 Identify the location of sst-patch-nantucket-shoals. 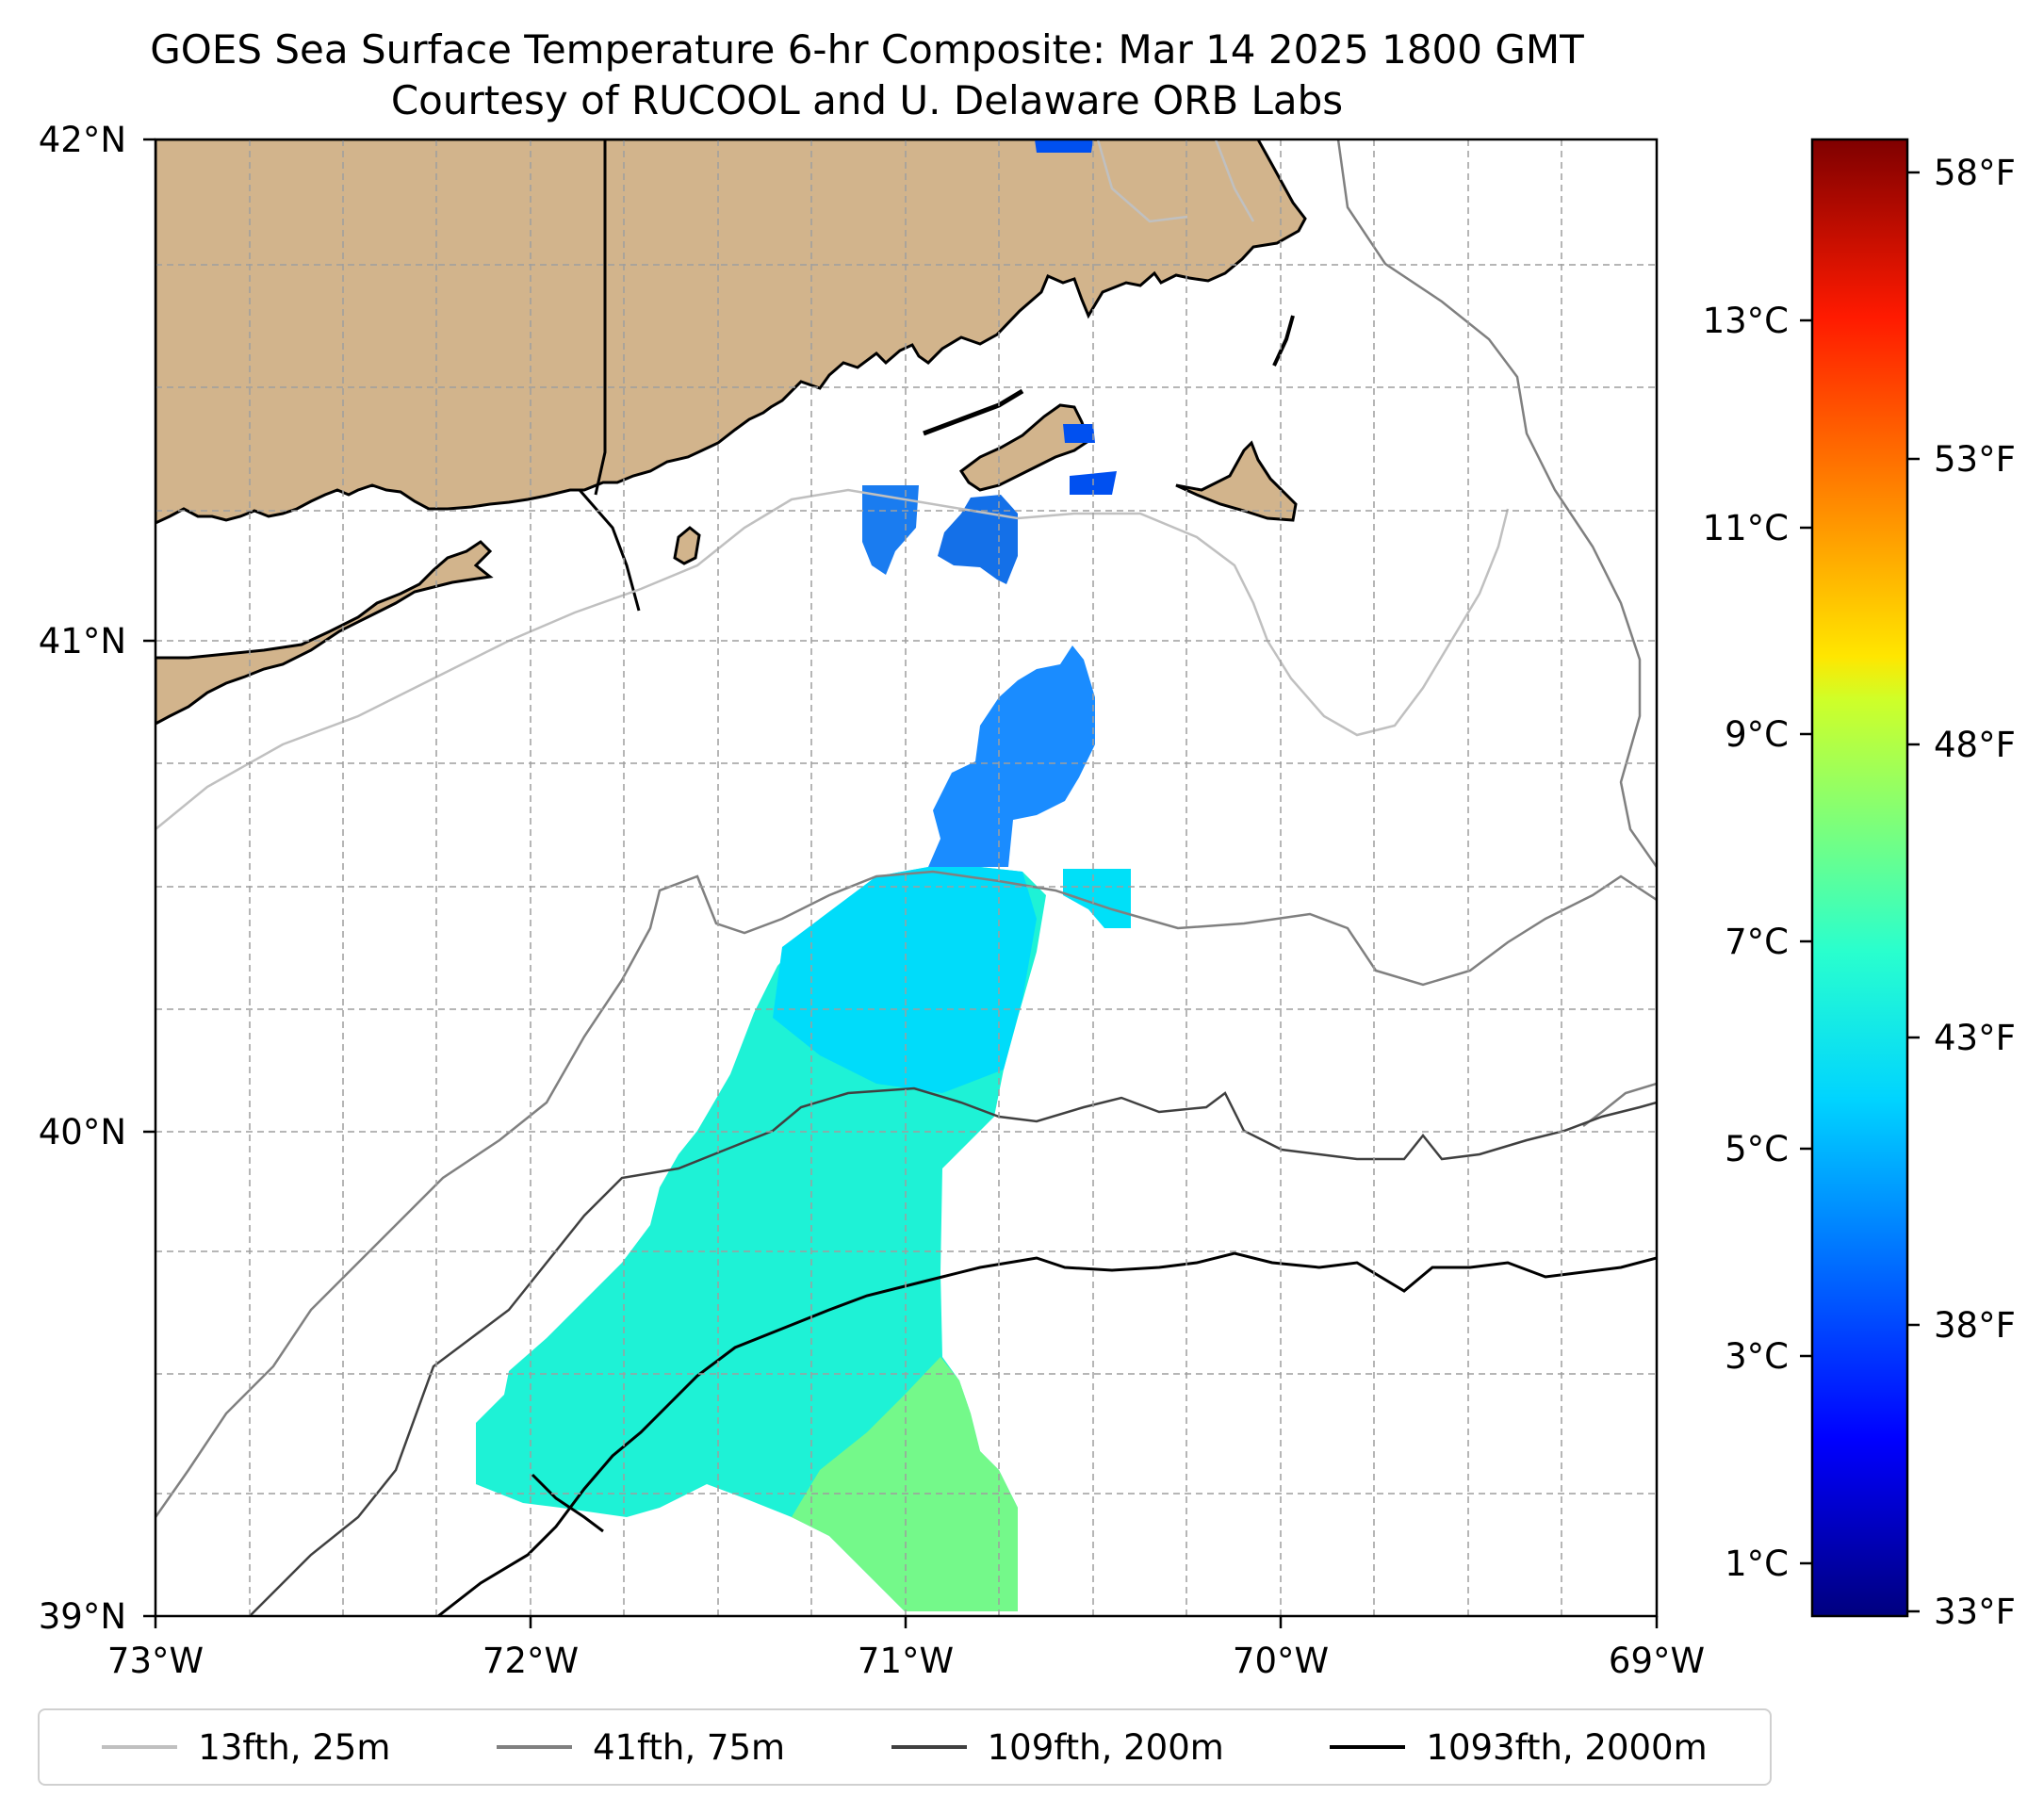
(890, 530).